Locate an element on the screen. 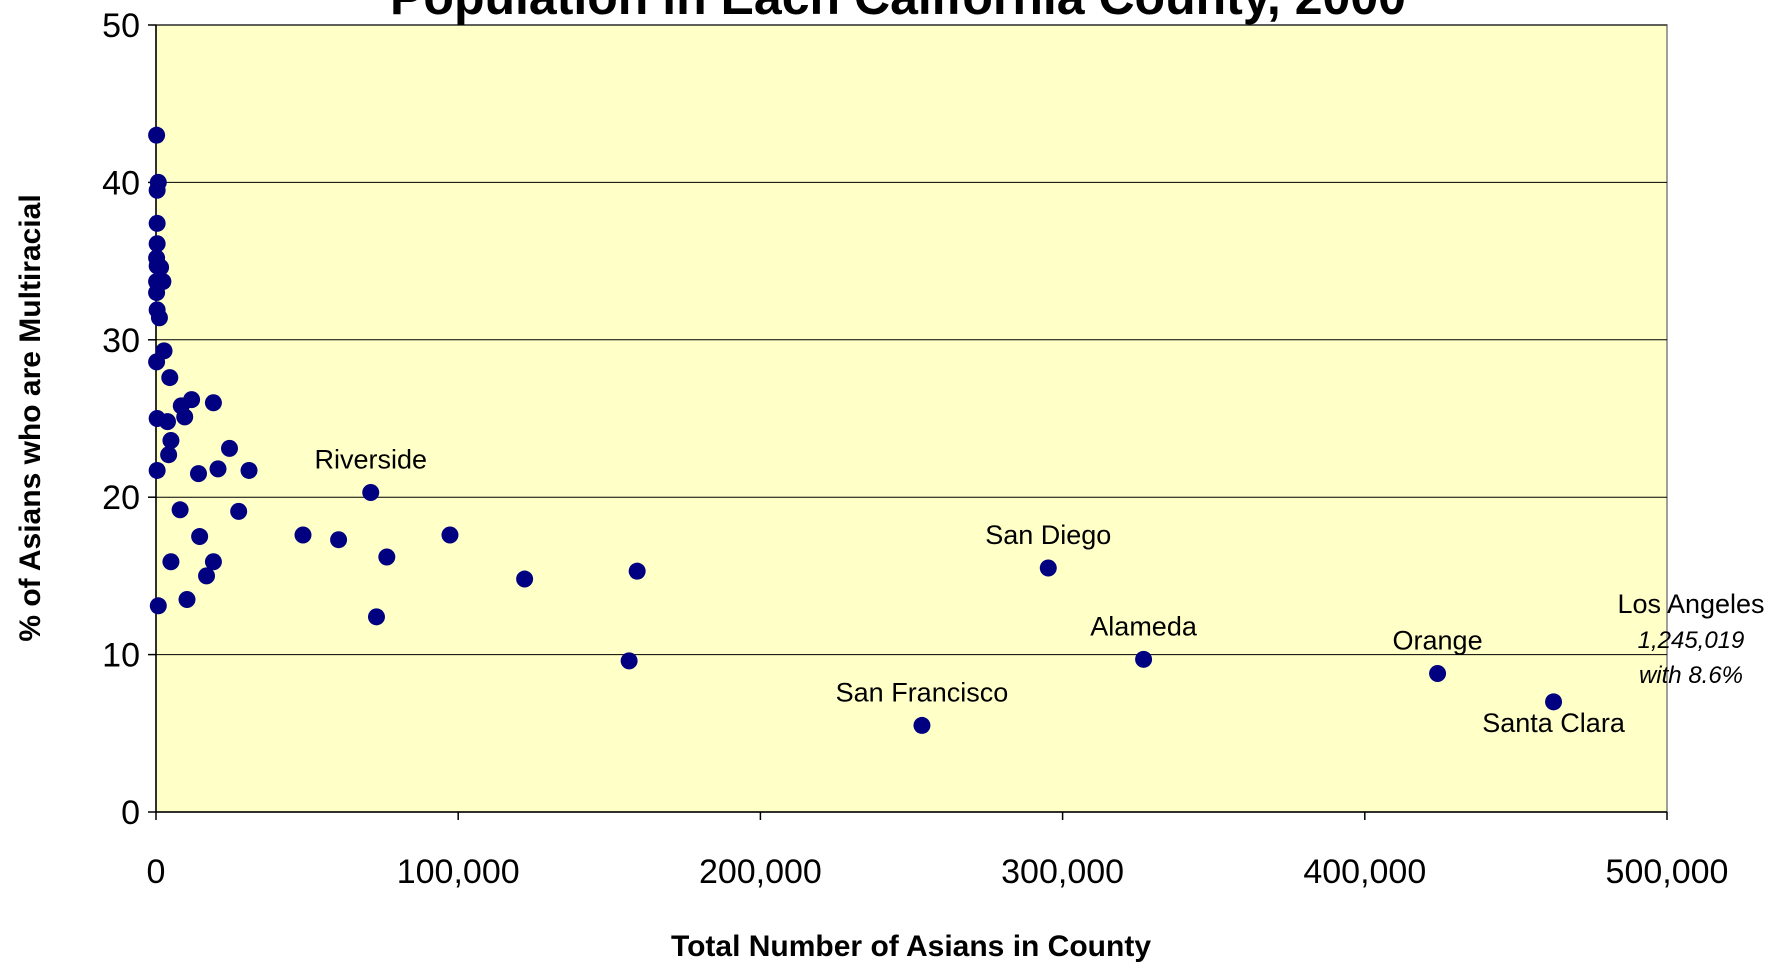  y-tick-label: 0 is located at coordinates (130, 813).